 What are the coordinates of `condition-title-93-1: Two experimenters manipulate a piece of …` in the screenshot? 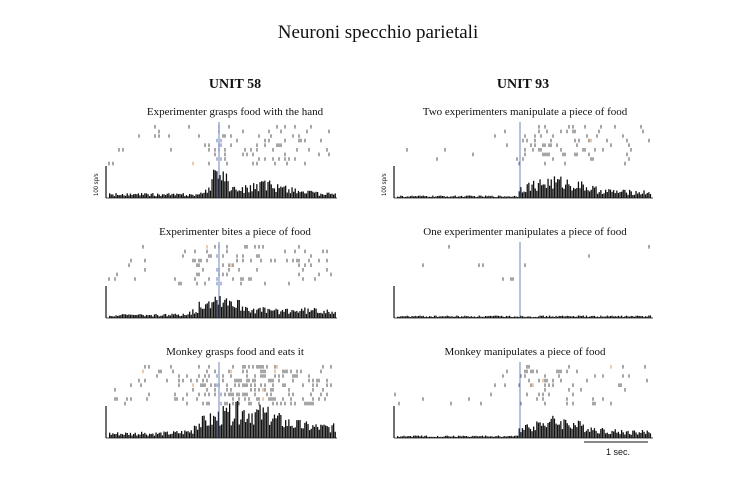 It's located at (525, 112).